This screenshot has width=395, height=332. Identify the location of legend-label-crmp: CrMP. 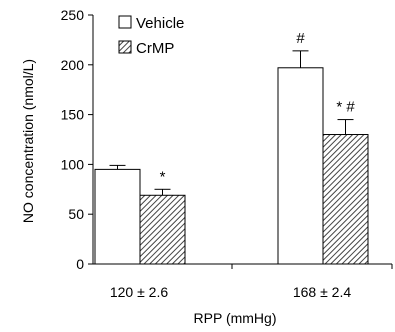
(155, 48).